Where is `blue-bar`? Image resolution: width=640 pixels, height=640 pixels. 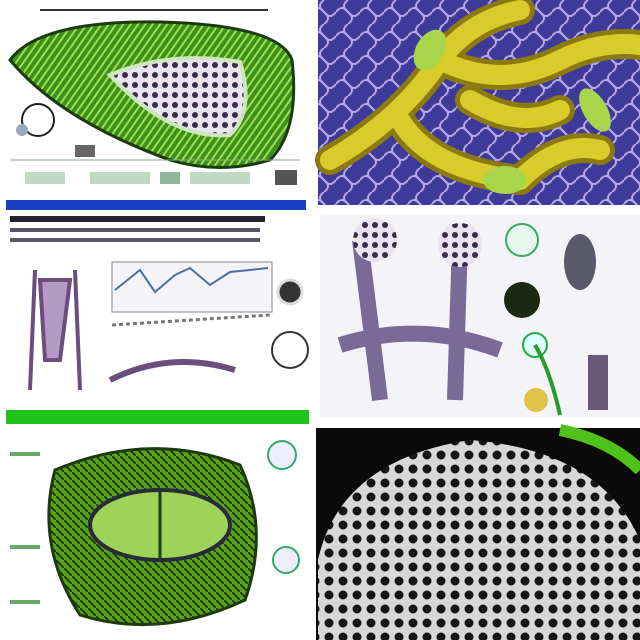
blue-bar is located at coordinates (156, 205).